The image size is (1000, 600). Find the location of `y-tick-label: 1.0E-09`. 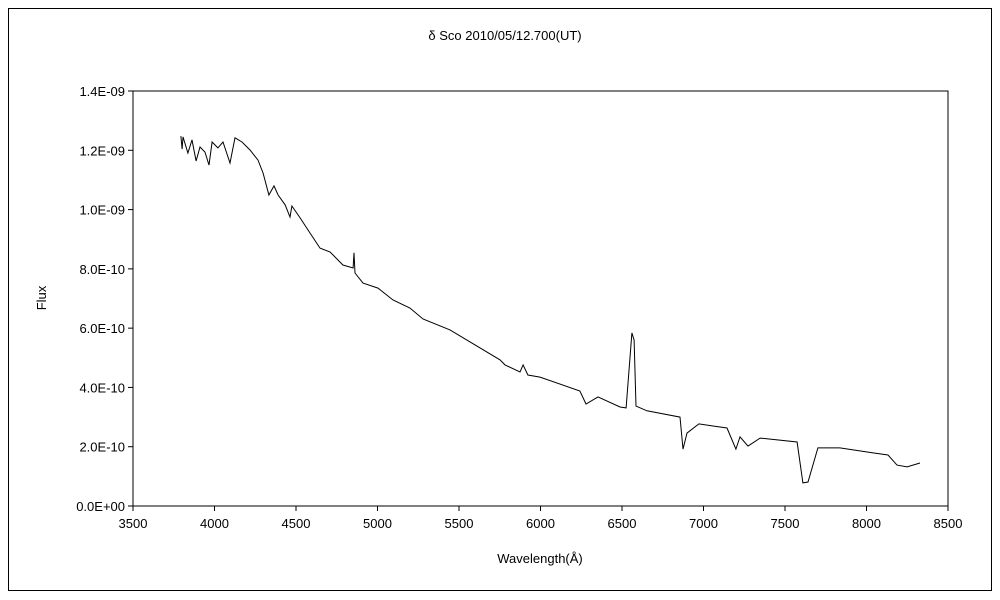

y-tick-label: 1.0E-09 is located at coordinates (102, 210).